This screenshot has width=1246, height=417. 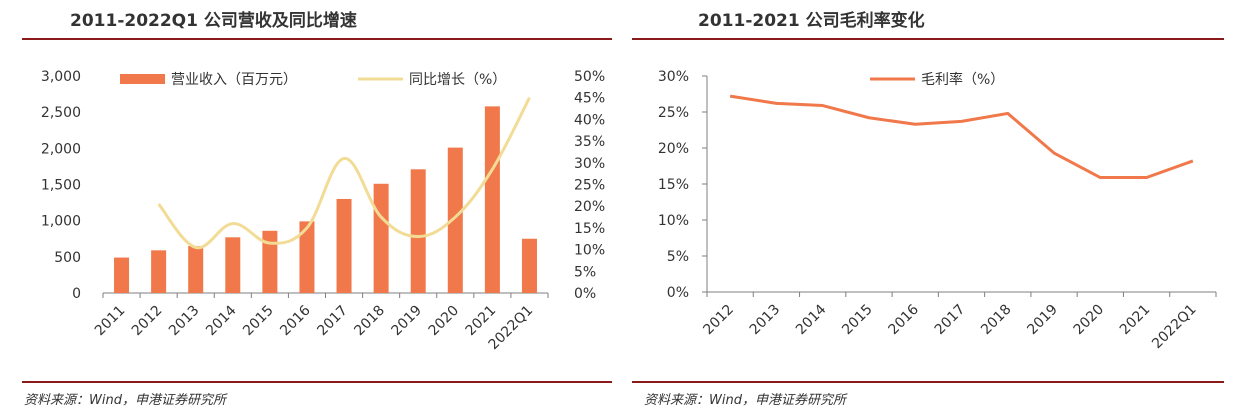 I want to click on y-tick-label: 30%, so click(x=673, y=77).